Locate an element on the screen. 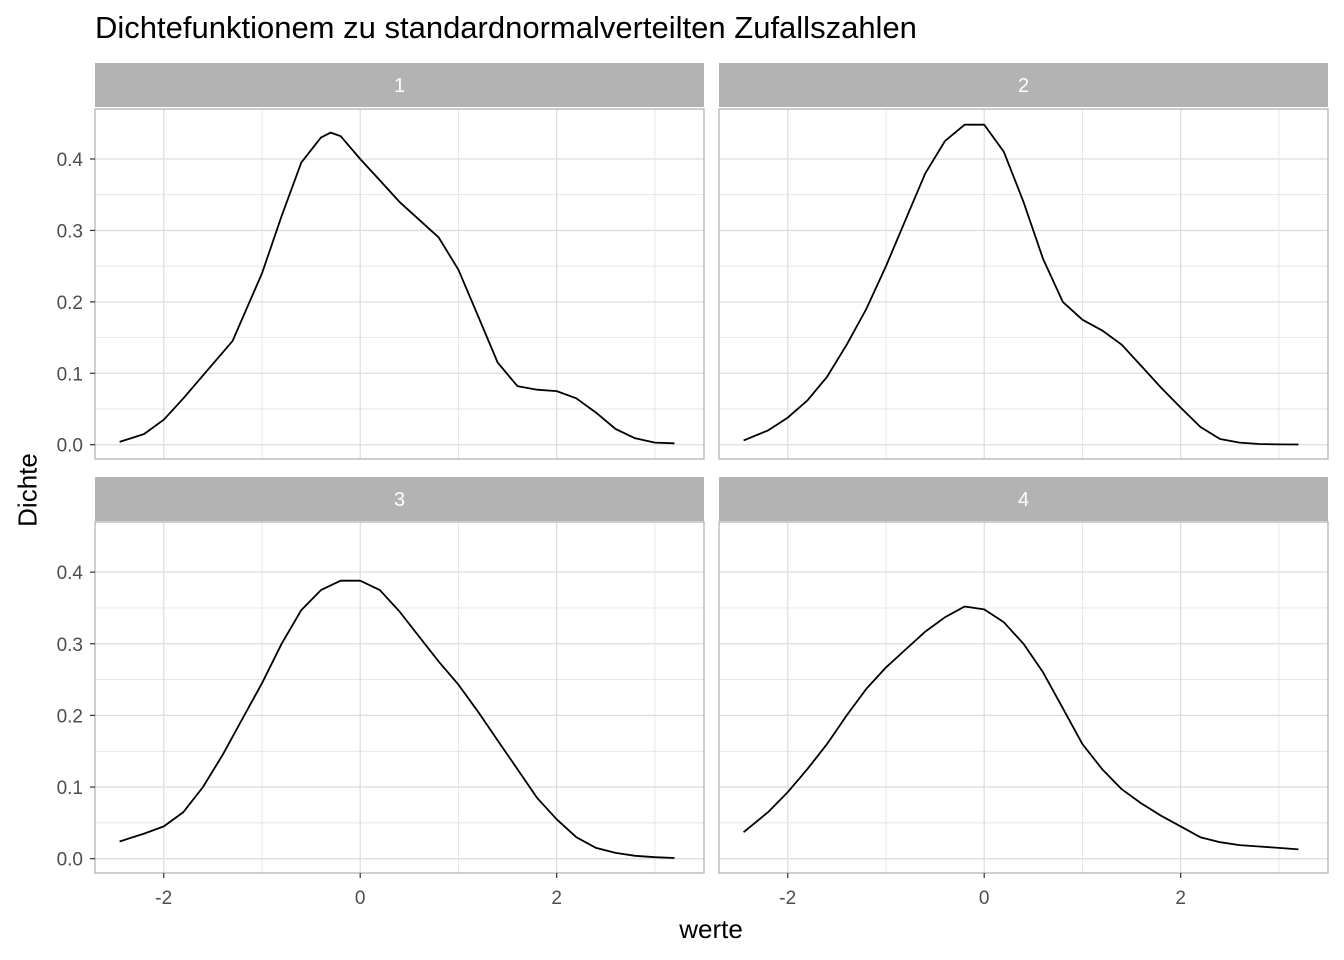 This screenshot has height=960, width=1344. facet-strip-label: 3 is located at coordinates (399, 500).